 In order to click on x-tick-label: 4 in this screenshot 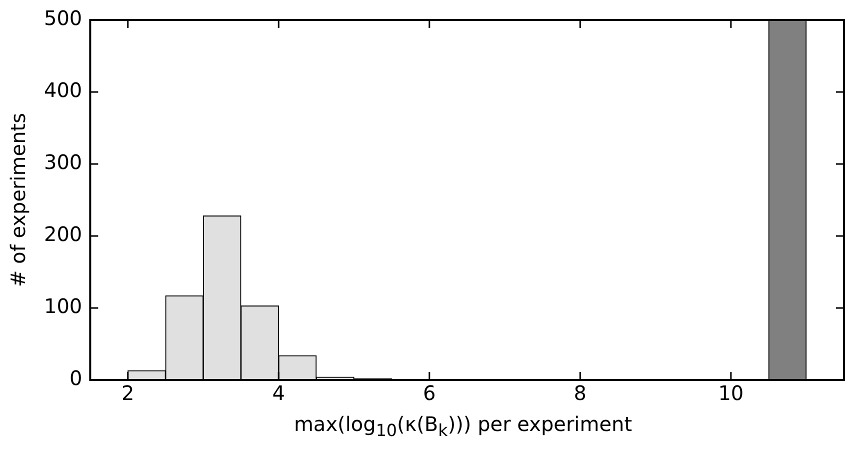, I will do `click(278, 393)`.